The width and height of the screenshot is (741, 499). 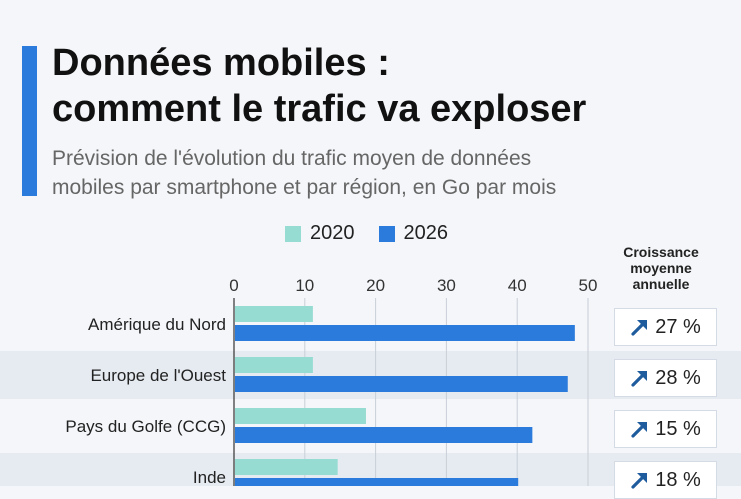 I want to click on growth-badge: 15 %, so click(x=665, y=429).